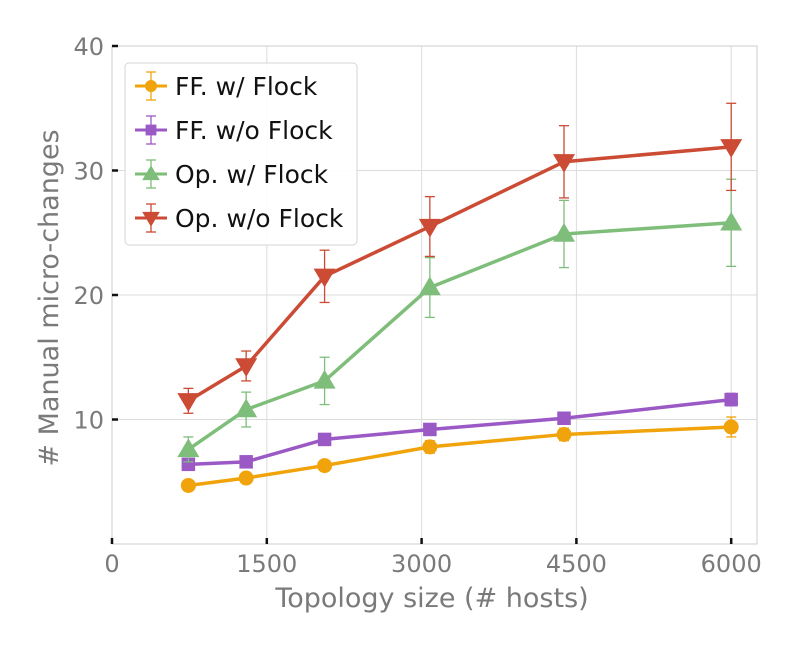 This screenshot has height=655, width=800. What do you see at coordinates (576, 564) in the screenshot?
I see `x-tick-label: 4500` at bounding box center [576, 564].